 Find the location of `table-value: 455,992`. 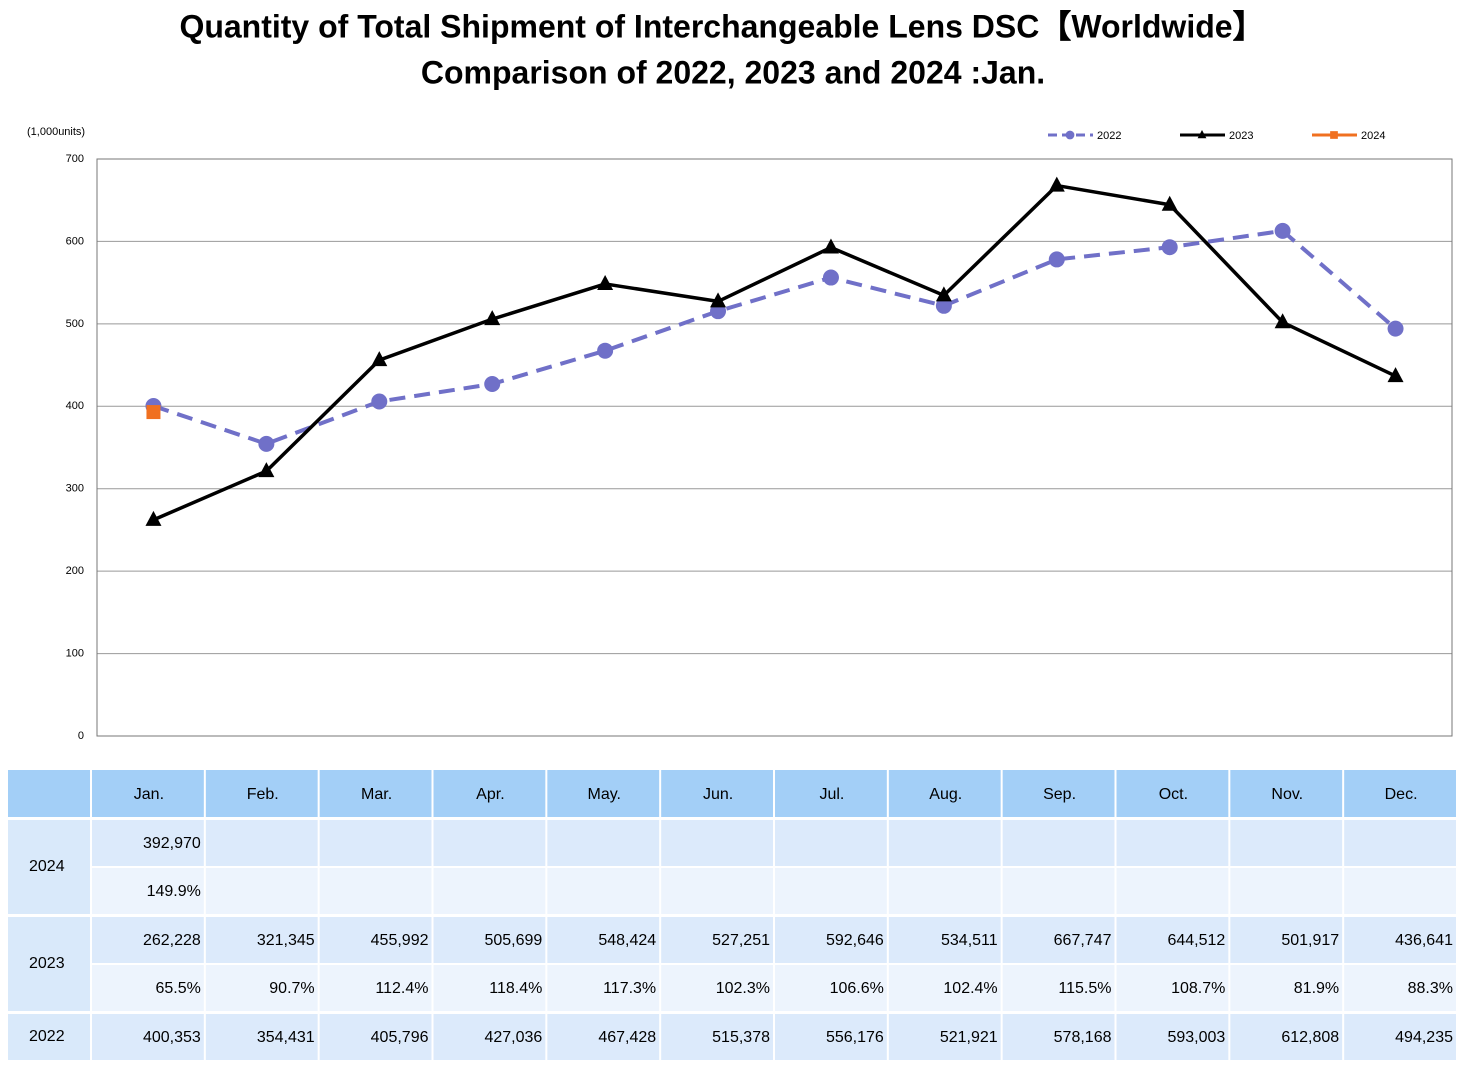

table-value: 455,992 is located at coordinates (400, 940).